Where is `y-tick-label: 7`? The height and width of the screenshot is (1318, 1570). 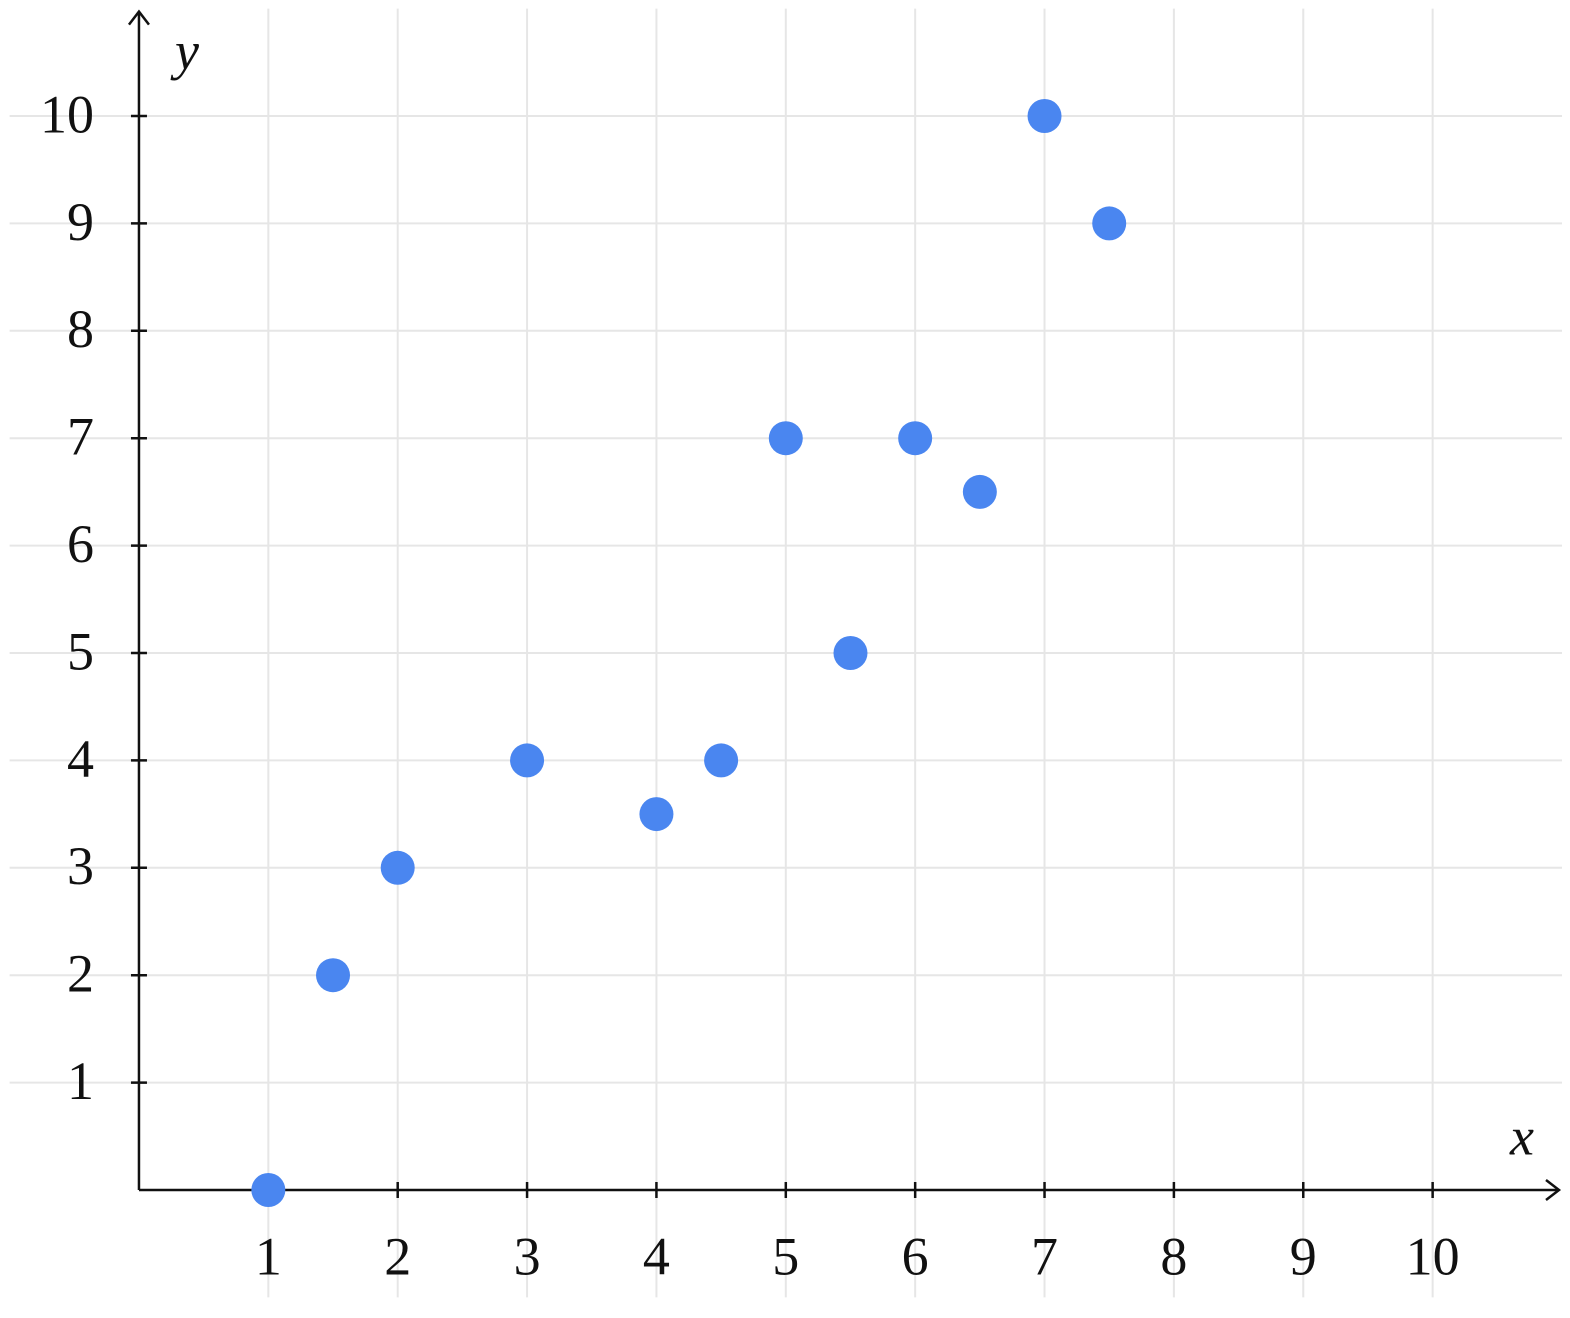
y-tick-label: 7 is located at coordinates (80, 437).